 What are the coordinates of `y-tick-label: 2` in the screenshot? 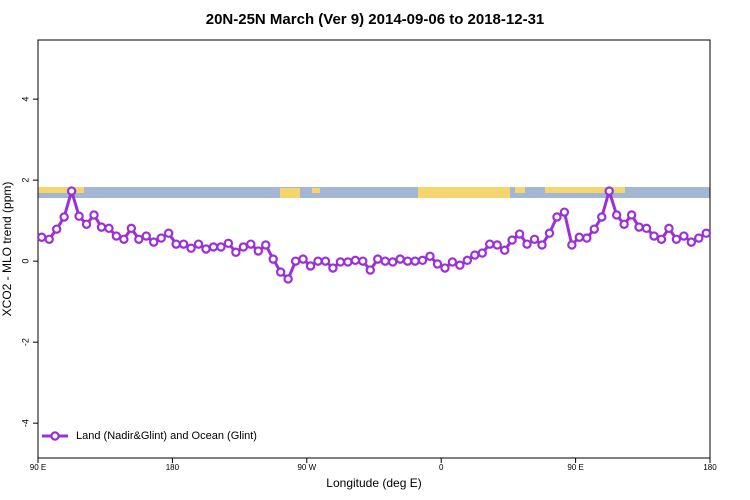 It's located at (25, 180).